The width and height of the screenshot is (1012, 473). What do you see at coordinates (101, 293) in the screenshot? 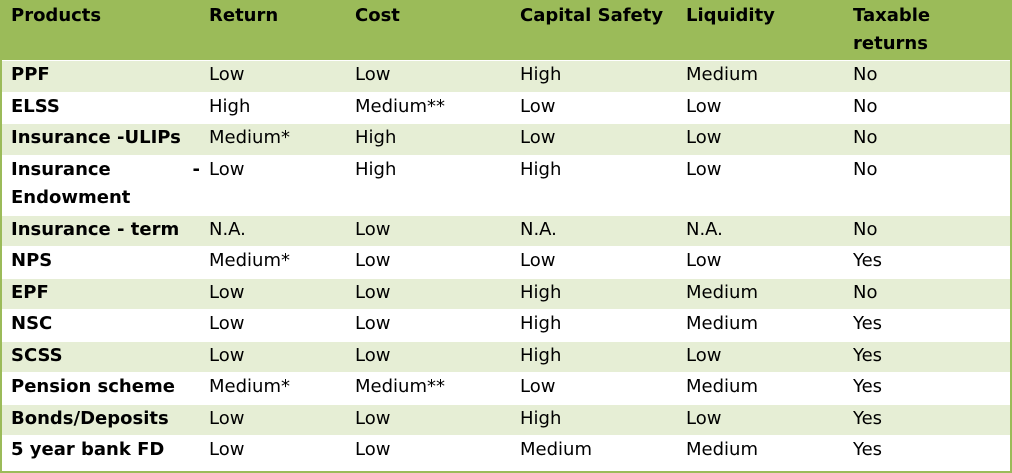
I see `cell-product: EPF` at bounding box center [101, 293].